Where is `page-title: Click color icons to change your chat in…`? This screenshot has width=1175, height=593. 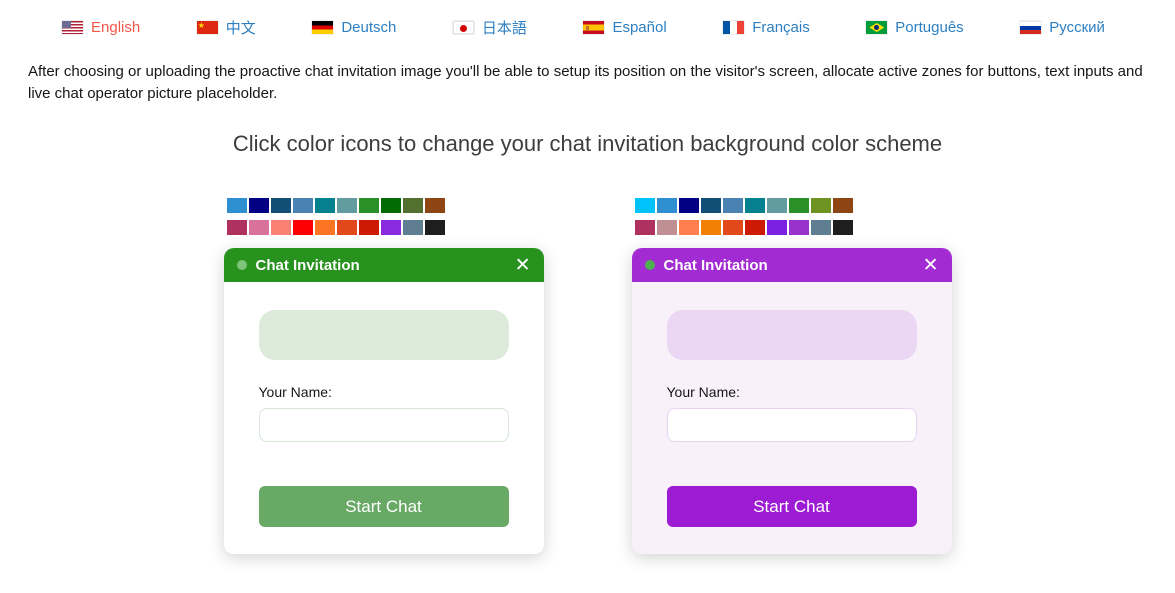 page-title: Click color icons to change your chat in… is located at coordinates (587, 143).